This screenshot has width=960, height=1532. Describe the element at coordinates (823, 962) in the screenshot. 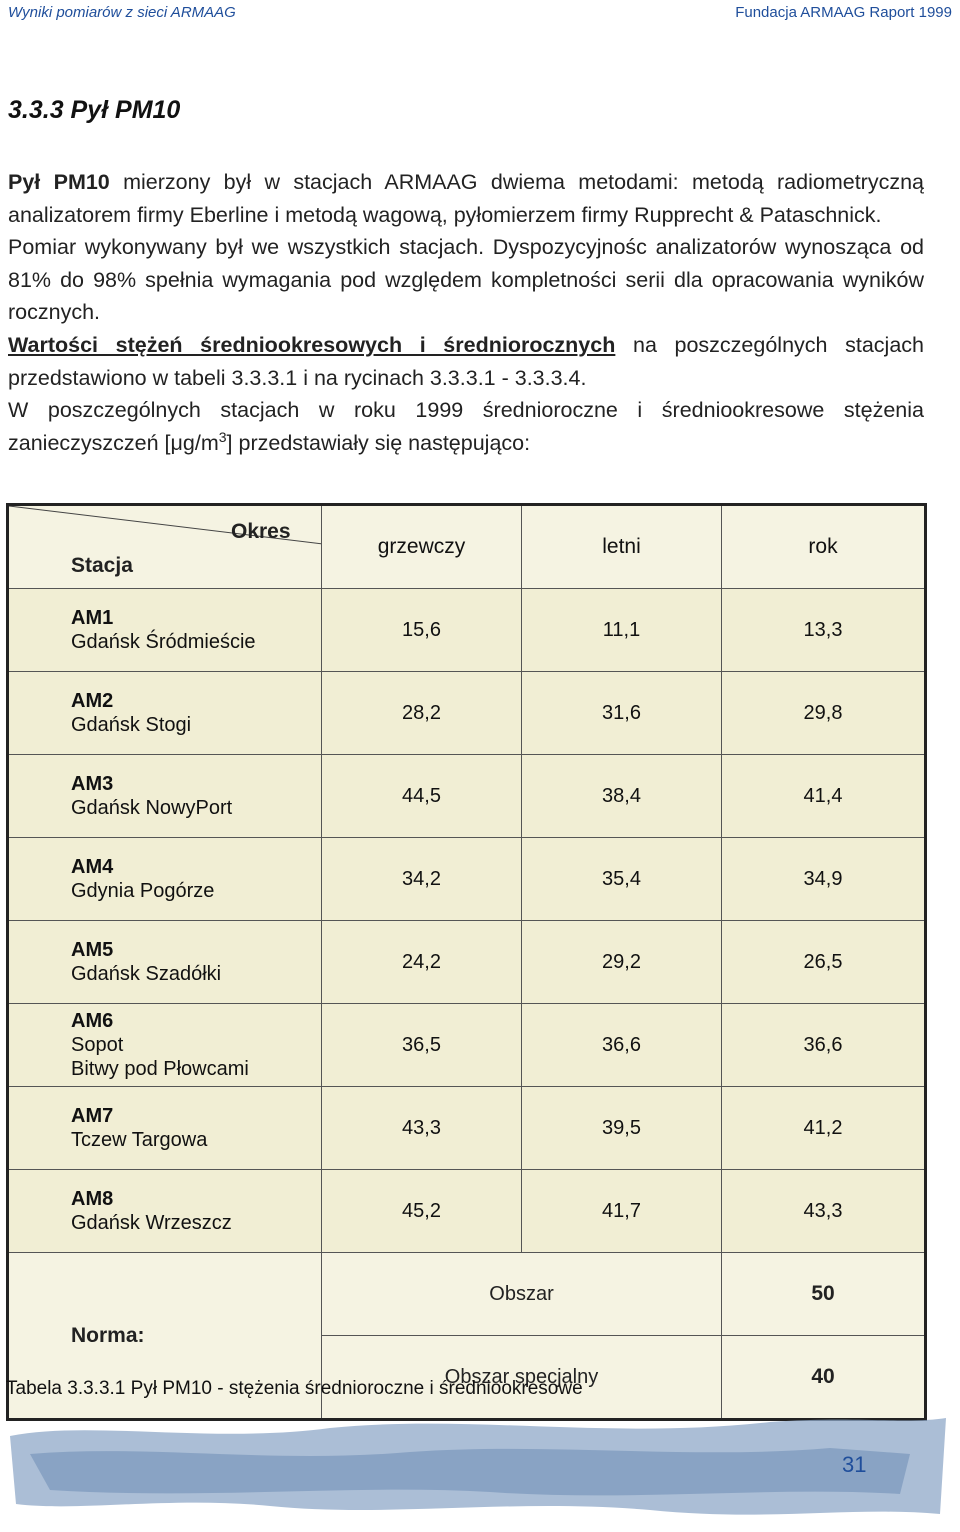

I see `value-rok: 26,5` at that location.